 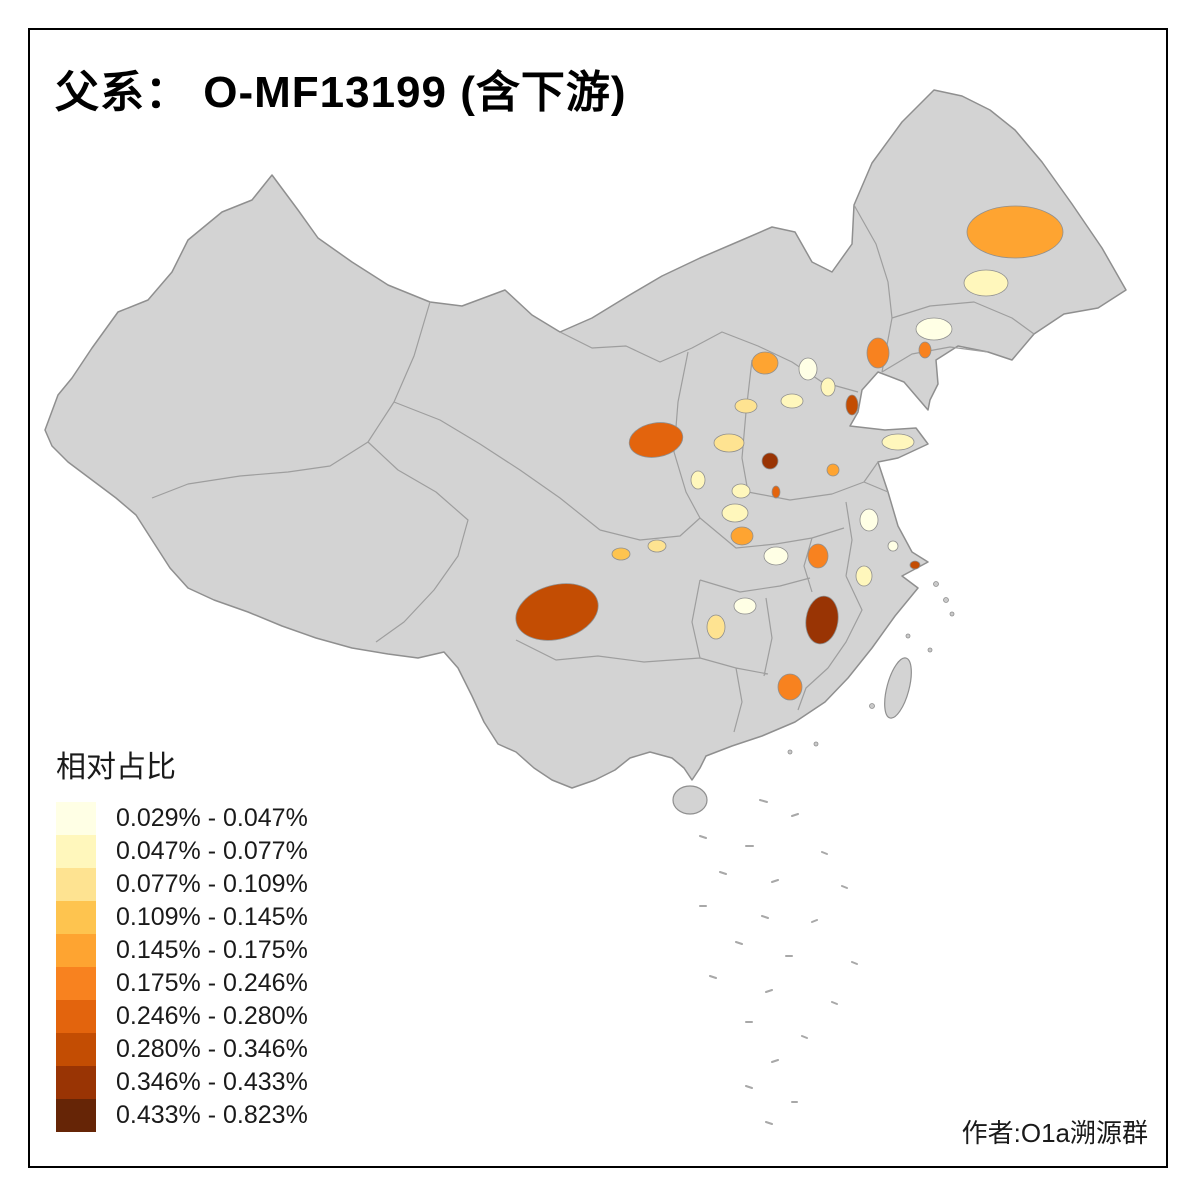 I want to click on legend-entry: 0.433% - 0.823%, so click(x=182, y=1115).